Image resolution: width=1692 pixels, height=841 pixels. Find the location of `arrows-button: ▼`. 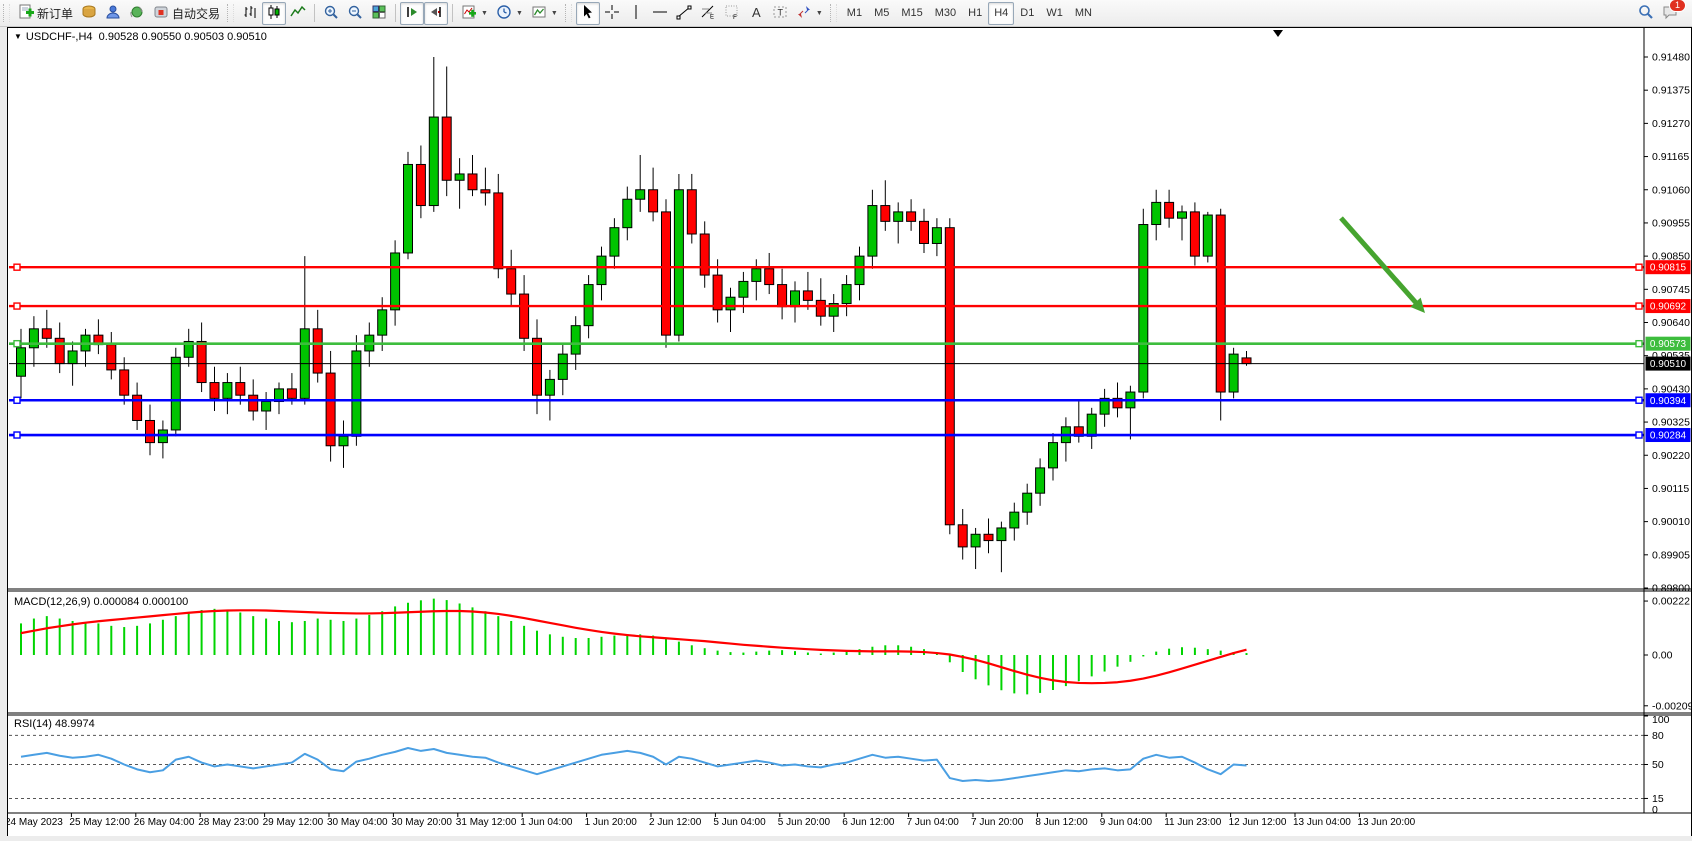

arrows-button: ▼ is located at coordinates (809, 13).